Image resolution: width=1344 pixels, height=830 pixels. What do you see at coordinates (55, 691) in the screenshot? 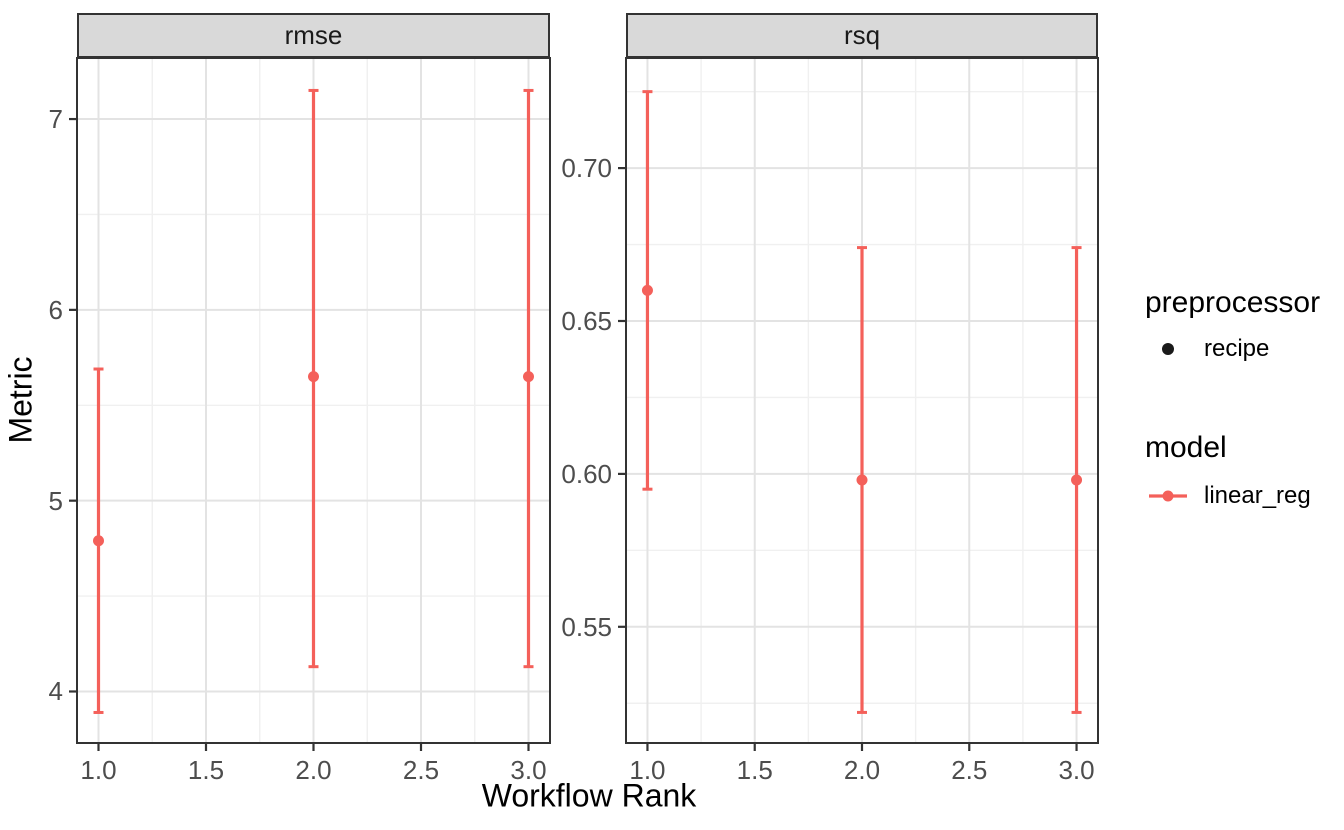
I see `y-tick-label: 4` at bounding box center [55, 691].